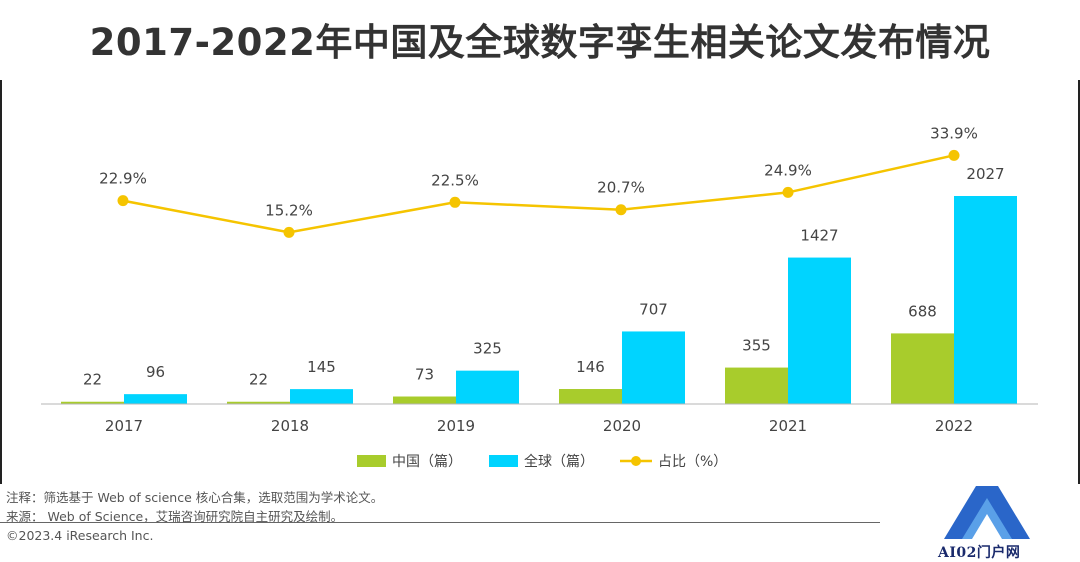 This screenshot has height=562, width=1080. What do you see at coordinates (456, 426) in the screenshot?
I see `x-tick-label: 2019` at bounding box center [456, 426].